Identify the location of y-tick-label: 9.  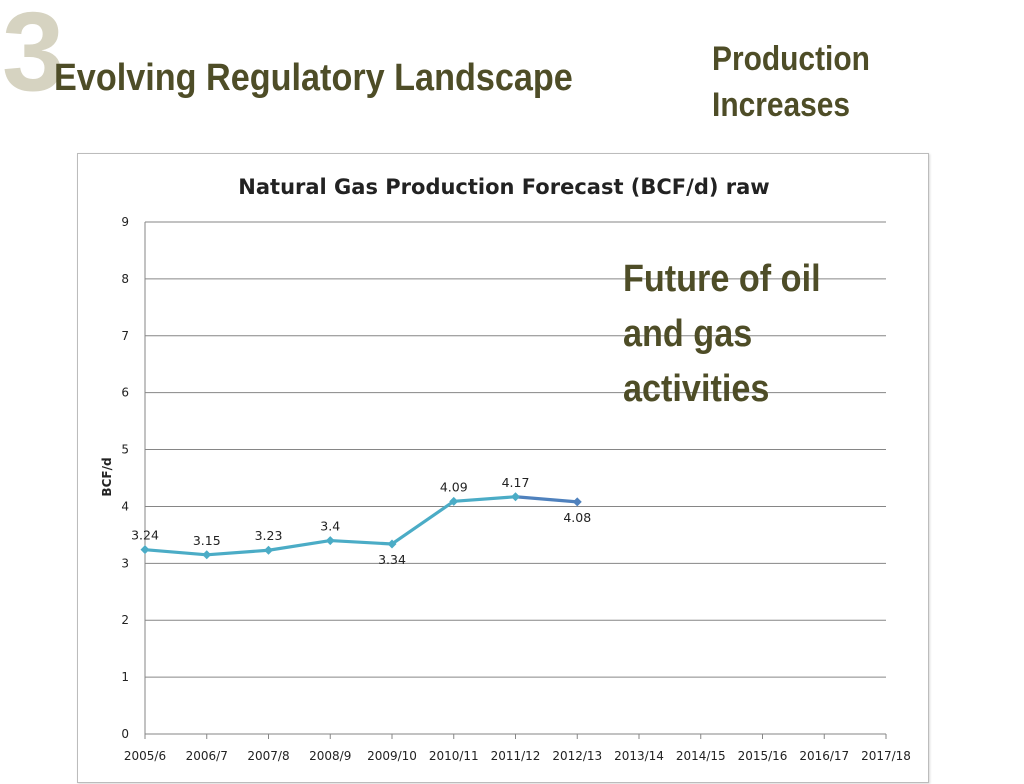
(125, 222).